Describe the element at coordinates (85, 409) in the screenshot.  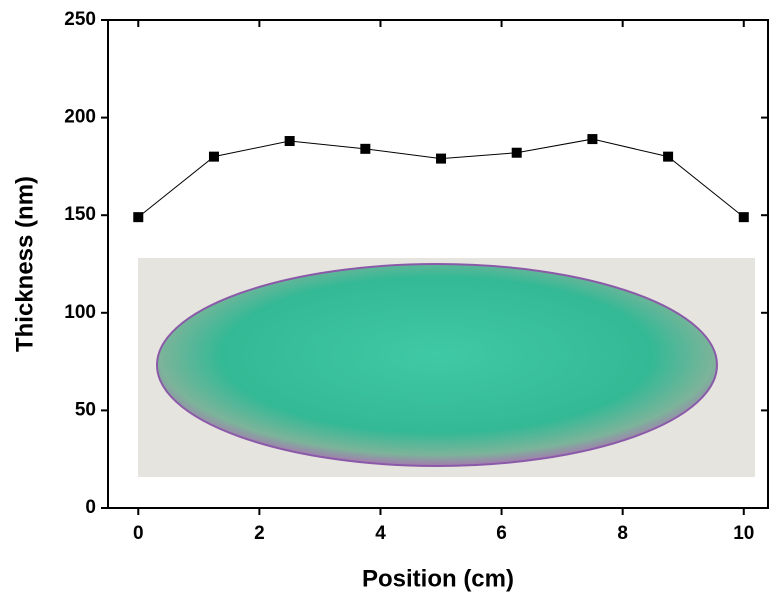
I see `y-tick-label: 50` at that location.